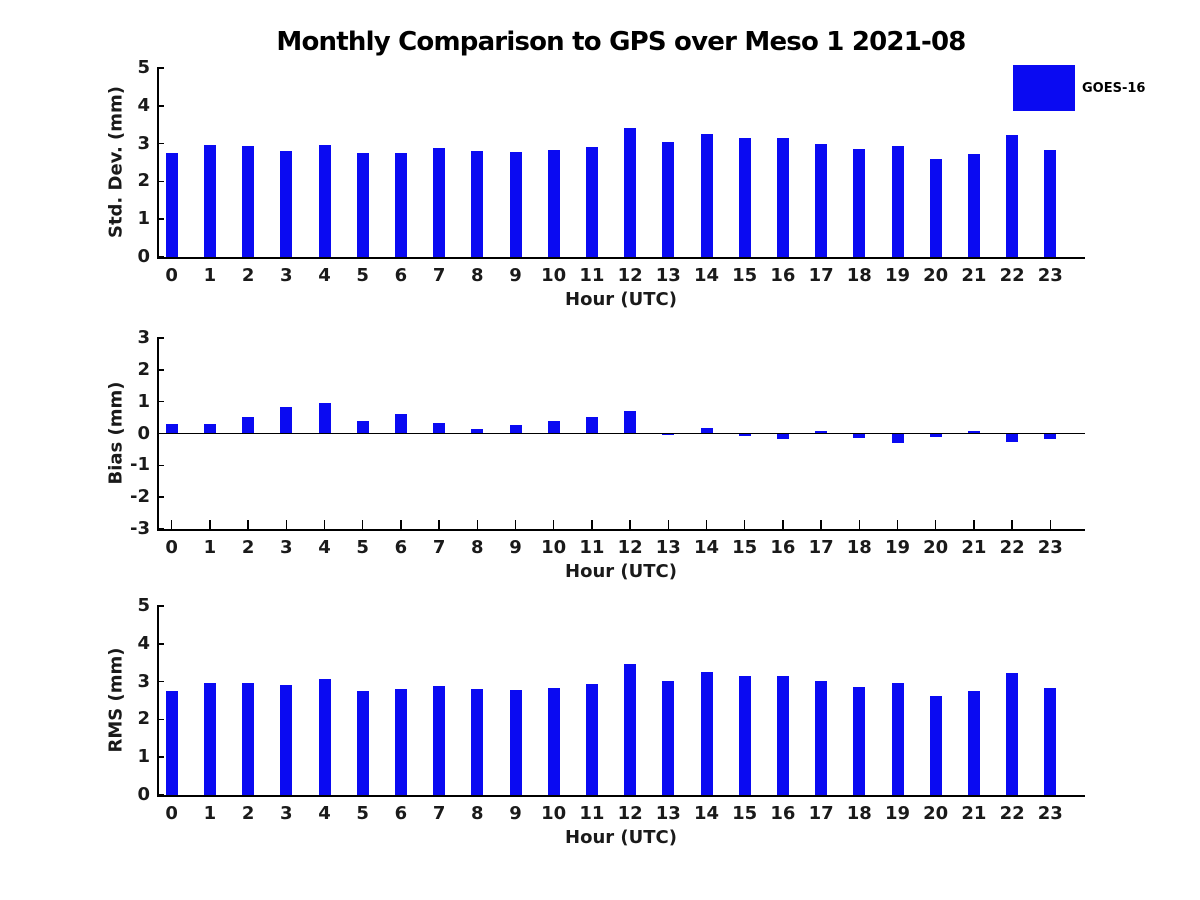 The image size is (1200, 900). I want to click on y-tick-label: 5, so click(143, 605).